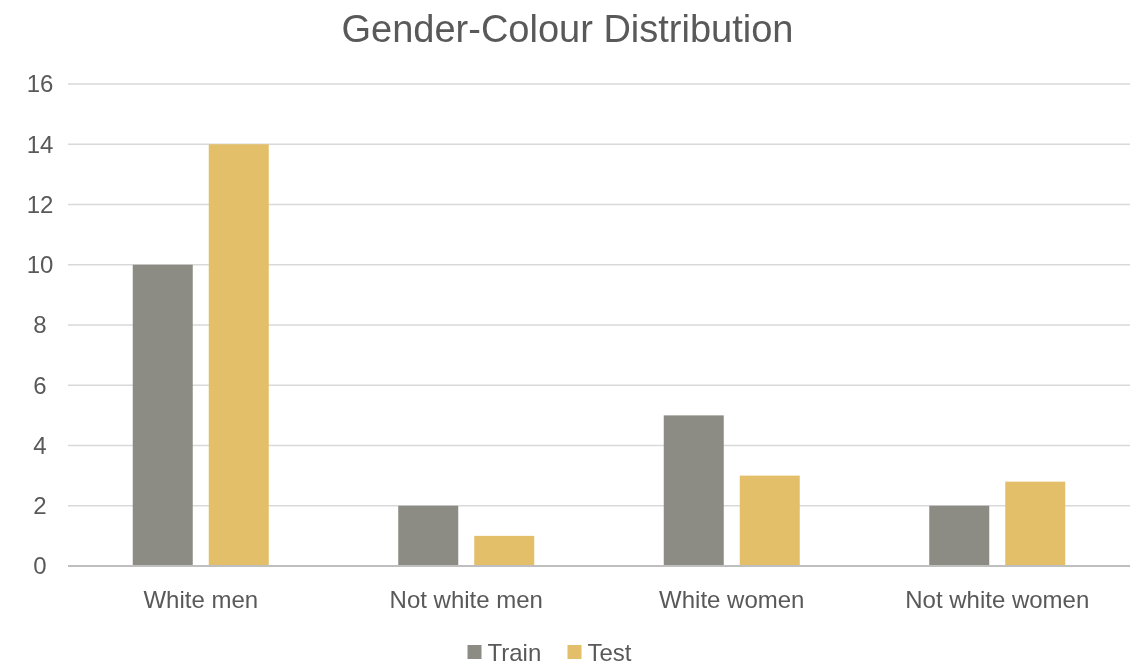  I want to click on y-tick-label: 2, so click(40, 506).